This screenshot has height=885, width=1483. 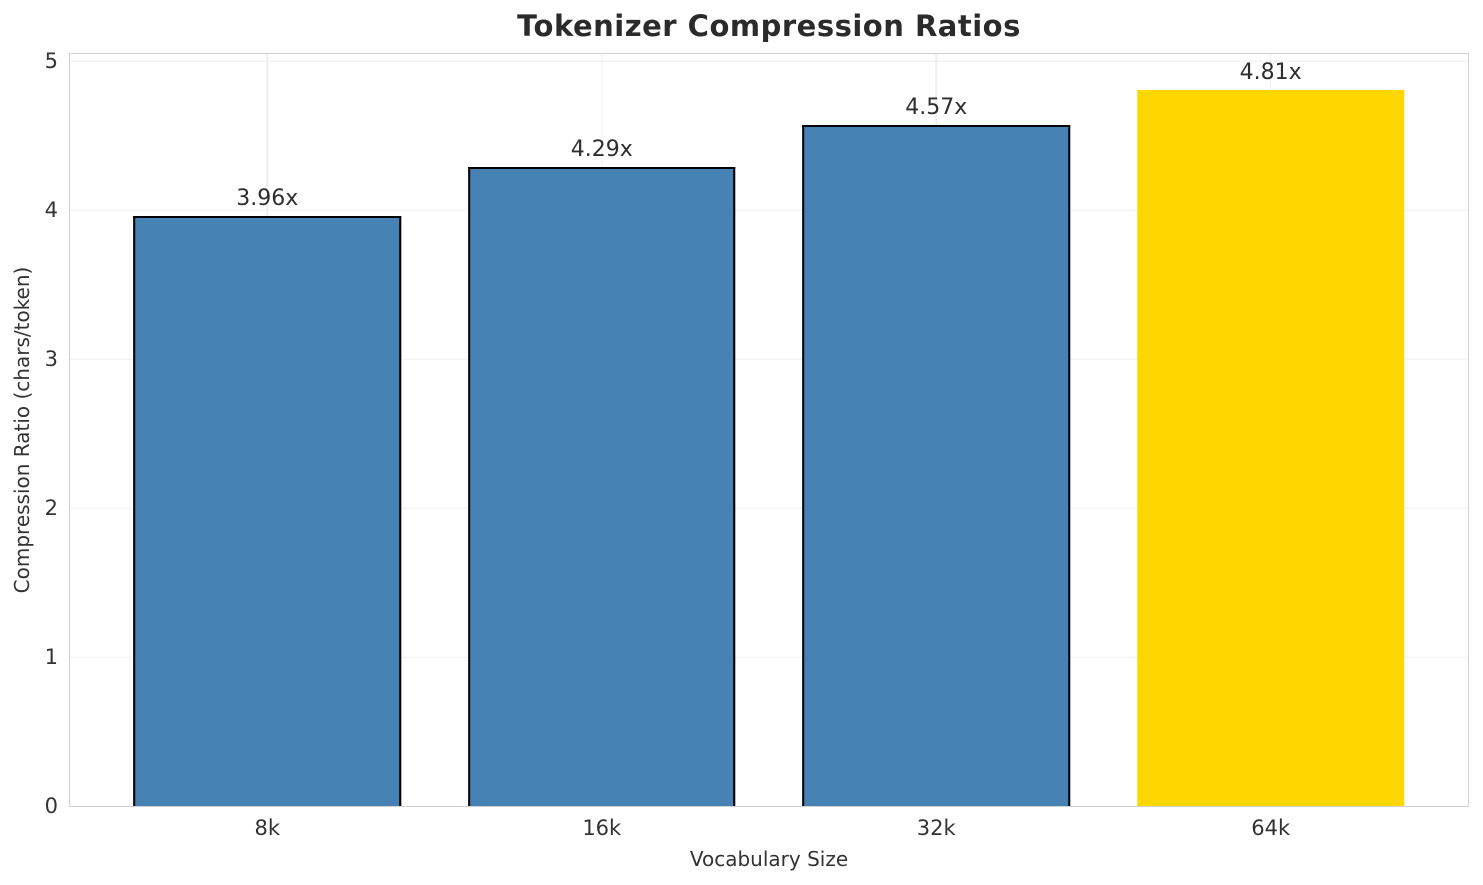 I want to click on y-tick-label: 0, so click(x=51, y=806).